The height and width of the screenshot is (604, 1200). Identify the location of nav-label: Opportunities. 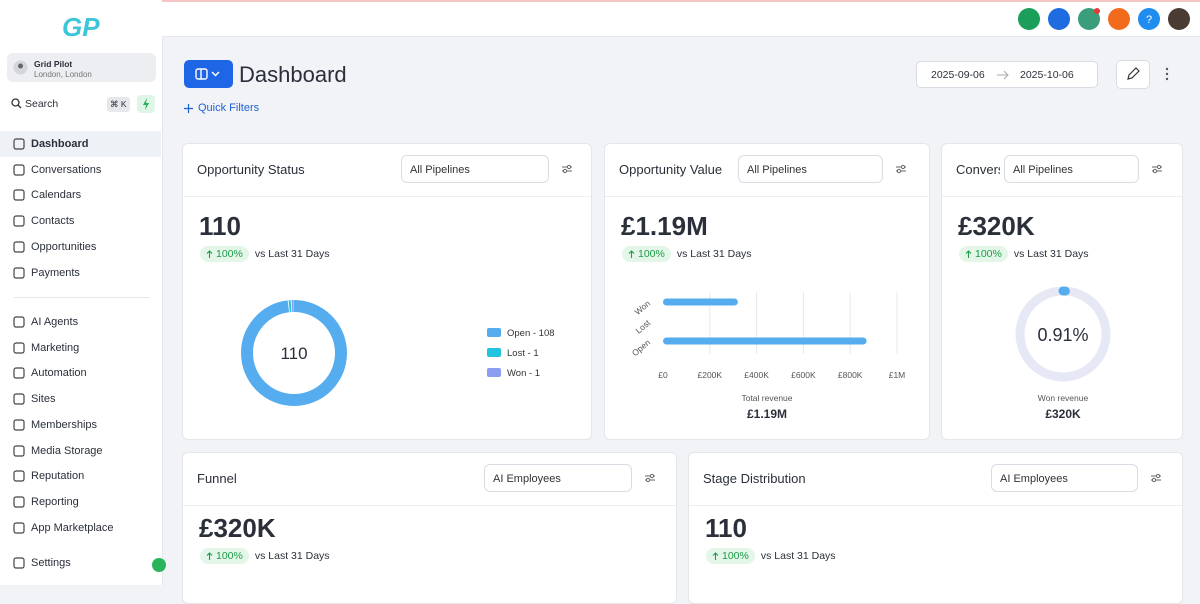
(64, 246).